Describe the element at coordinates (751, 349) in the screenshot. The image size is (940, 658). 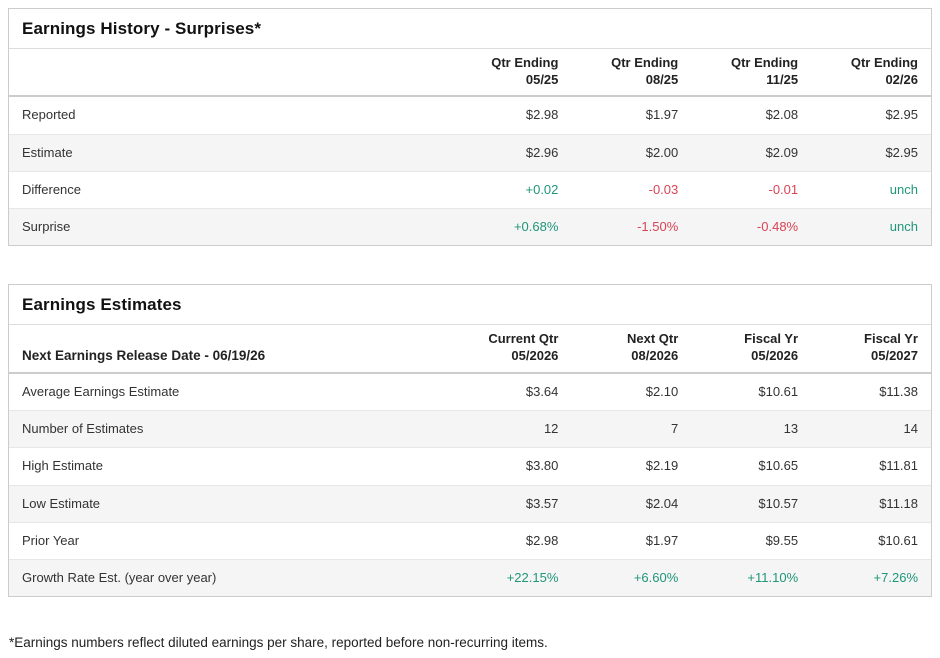
I see `column-header: Fiscal Yr 05/2026` at that location.